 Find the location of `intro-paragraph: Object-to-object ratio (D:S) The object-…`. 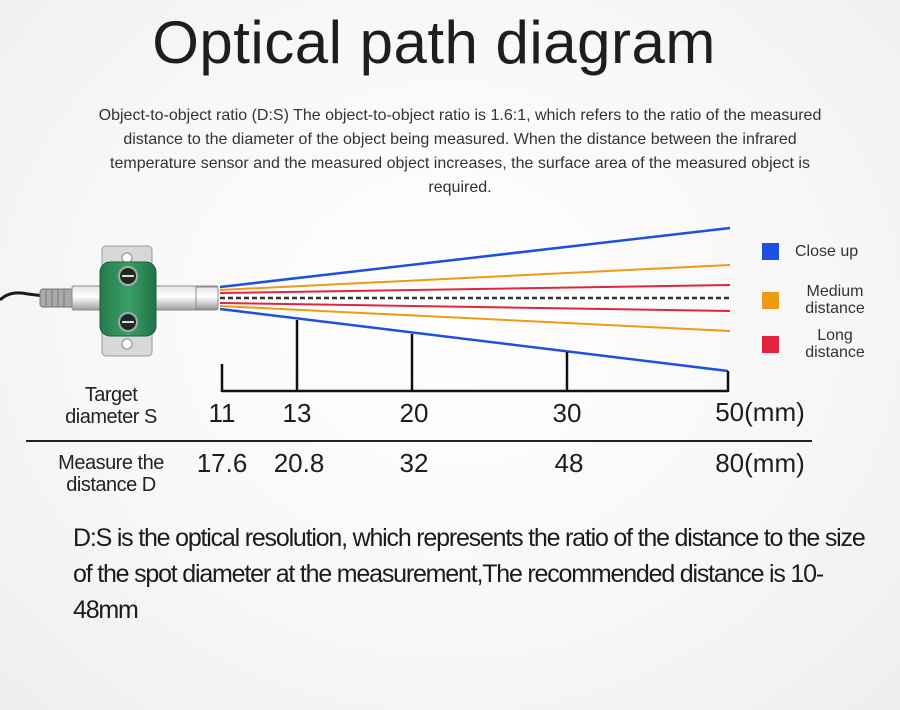

intro-paragraph: Object-to-object ratio (D:S) The object-… is located at coordinates (460, 151).